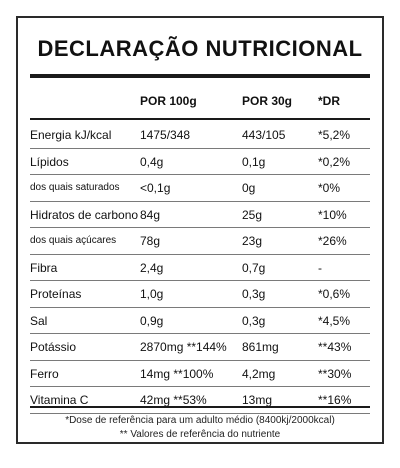  Describe the element at coordinates (84, 214) in the screenshot. I see `nutrient-name: Hidratos de carbono` at that location.